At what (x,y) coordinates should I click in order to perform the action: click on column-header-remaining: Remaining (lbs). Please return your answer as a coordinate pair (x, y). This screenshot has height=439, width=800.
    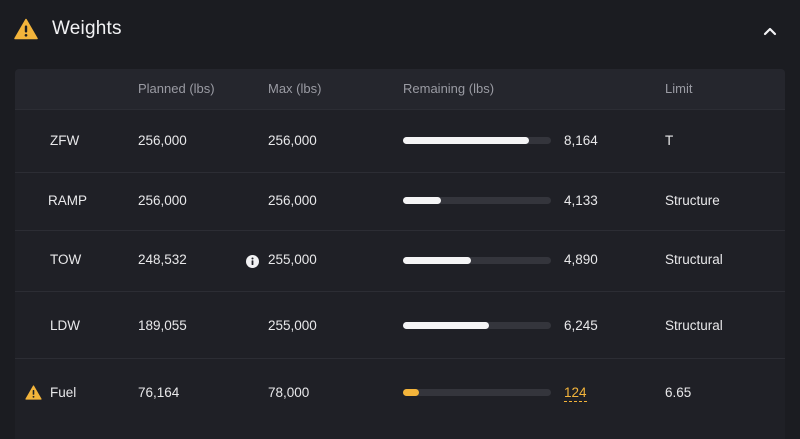
    Looking at the image, I should click on (449, 88).